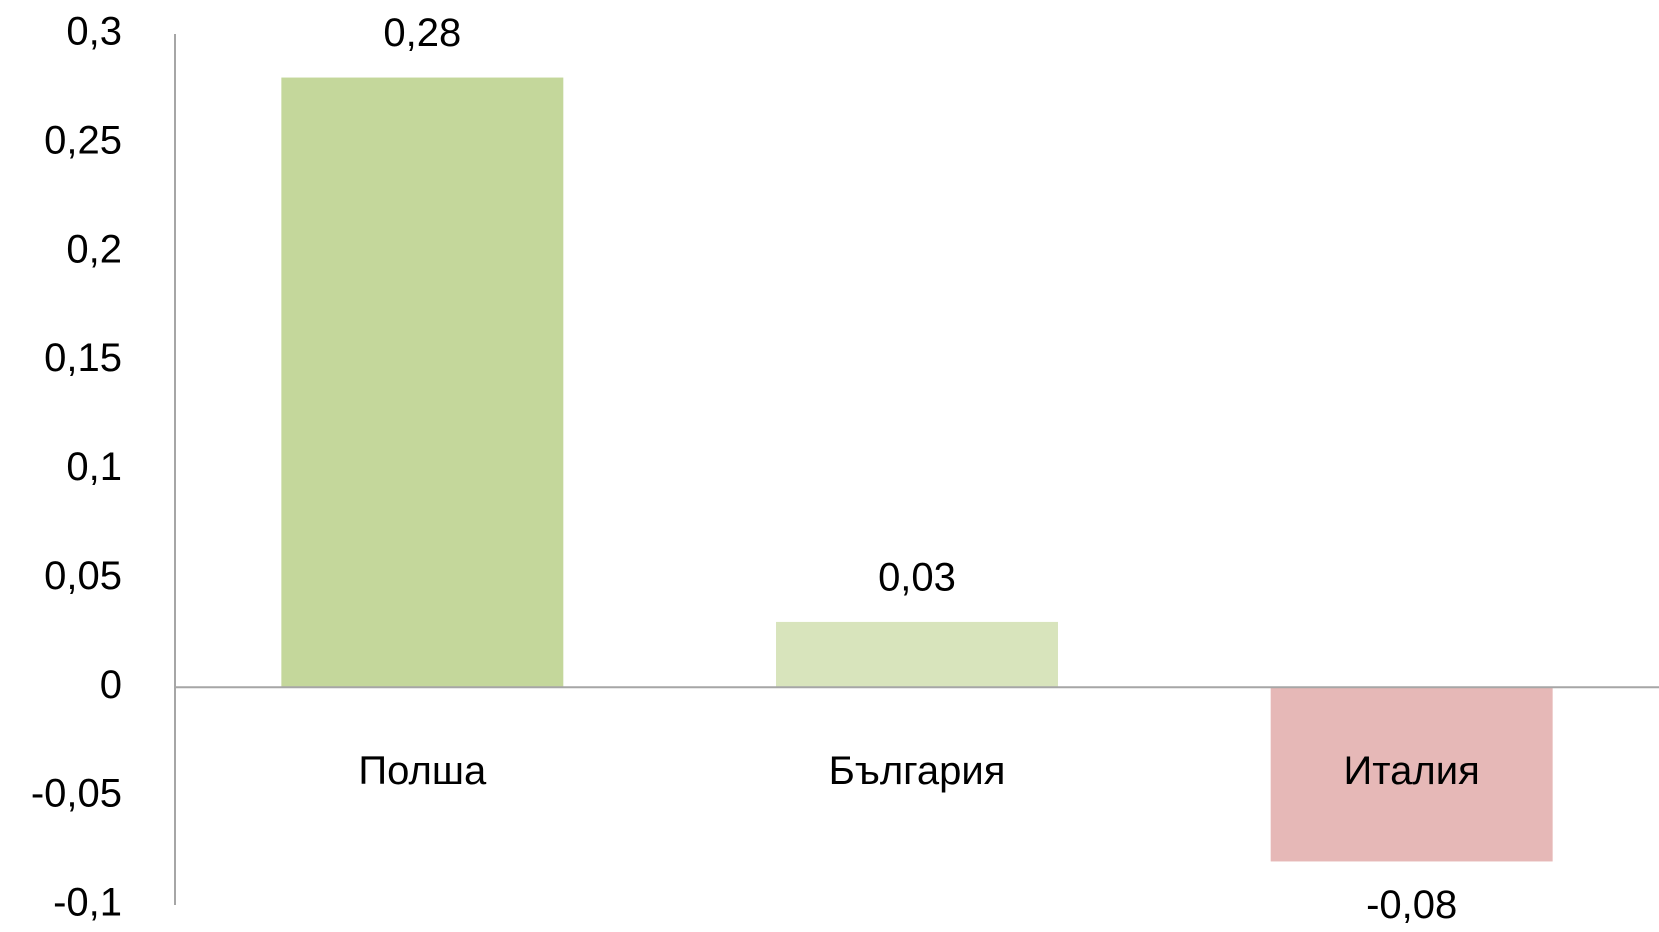 The height and width of the screenshot is (932, 1659). What do you see at coordinates (83, 358) in the screenshot?
I see `y-tick-label: 0,15` at bounding box center [83, 358].